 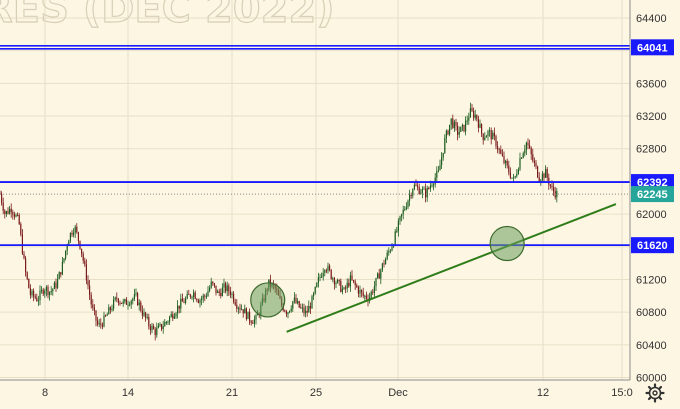 I want to click on y-tick-label: 61200, so click(x=651, y=280).